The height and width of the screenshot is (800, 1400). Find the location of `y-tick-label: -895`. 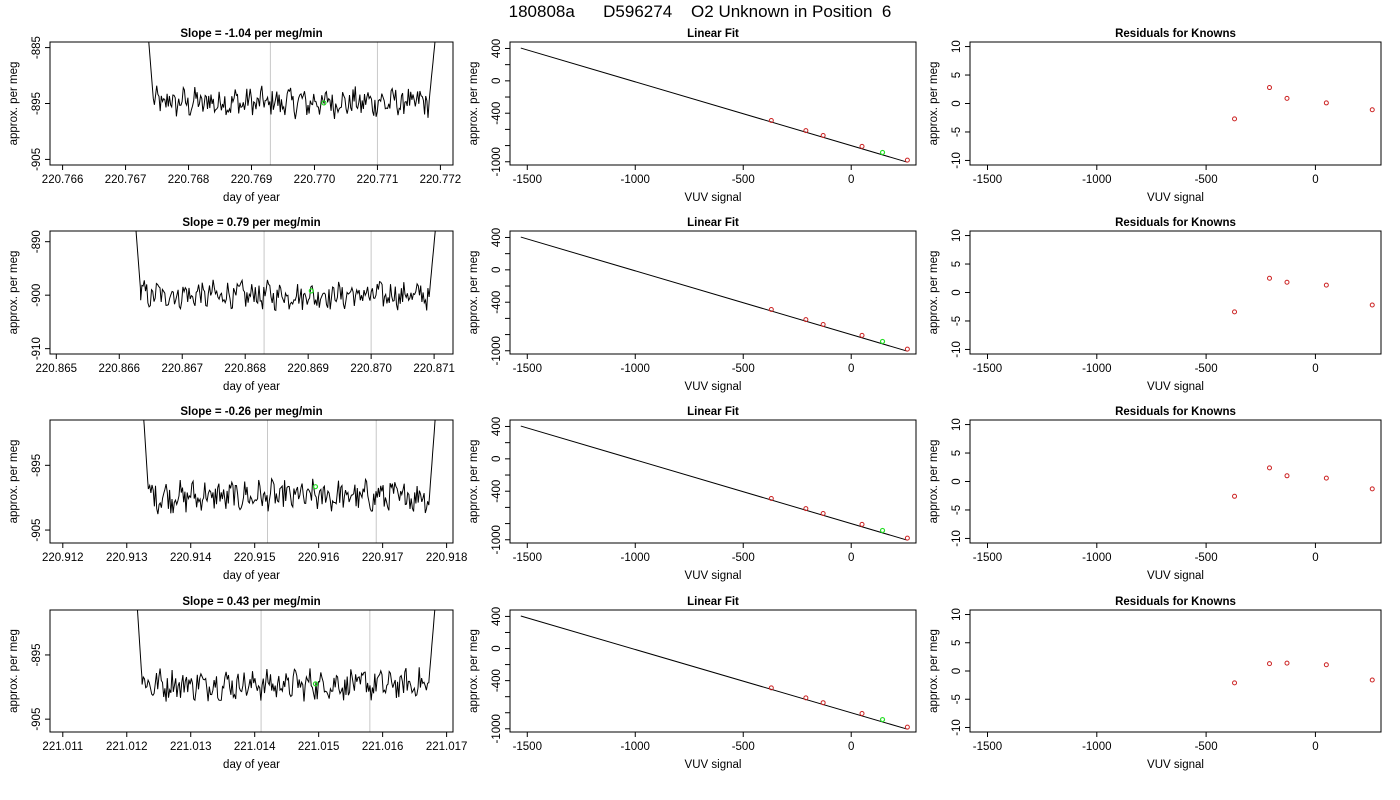

y-tick-label: -895 is located at coordinates (37, 654).